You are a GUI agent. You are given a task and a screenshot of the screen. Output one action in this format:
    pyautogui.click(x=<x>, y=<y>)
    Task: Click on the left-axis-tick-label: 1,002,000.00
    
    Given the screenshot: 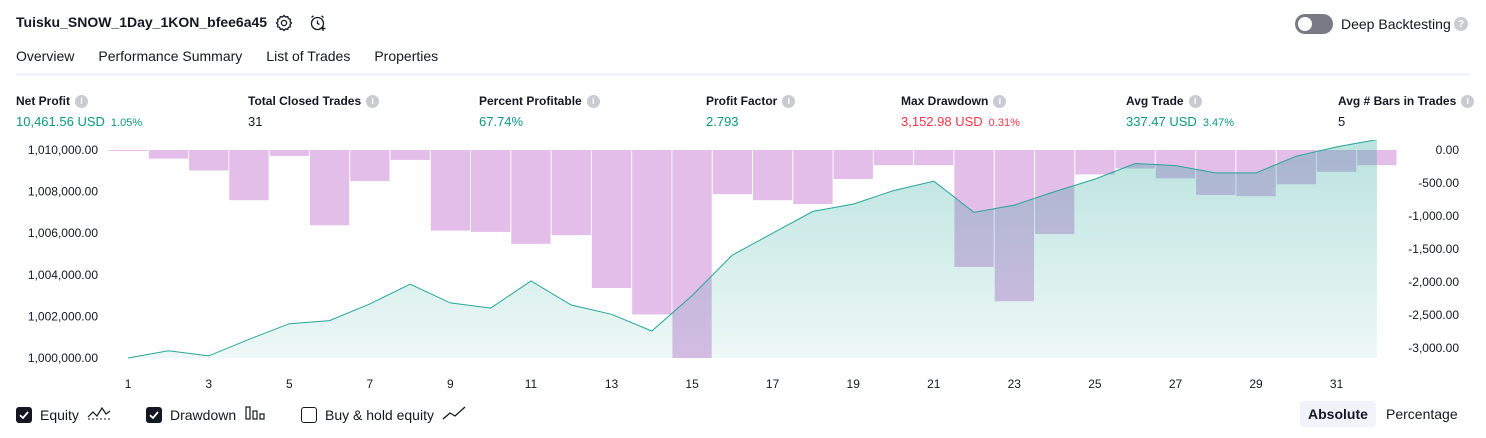 What is the action you would take?
    pyautogui.click(x=63, y=316)
    